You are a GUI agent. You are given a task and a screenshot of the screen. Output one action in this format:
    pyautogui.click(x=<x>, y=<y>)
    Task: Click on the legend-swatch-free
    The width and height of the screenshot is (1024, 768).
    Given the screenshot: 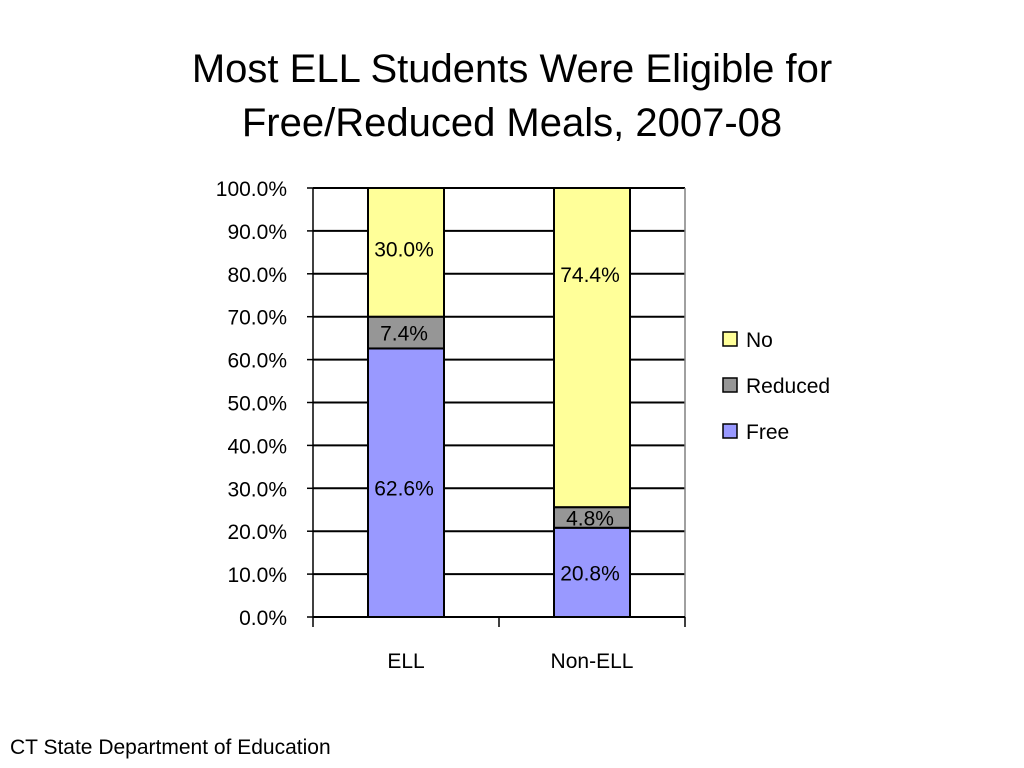 What is the action you would take?
    pyautogui.click(x=730, y=431)
    